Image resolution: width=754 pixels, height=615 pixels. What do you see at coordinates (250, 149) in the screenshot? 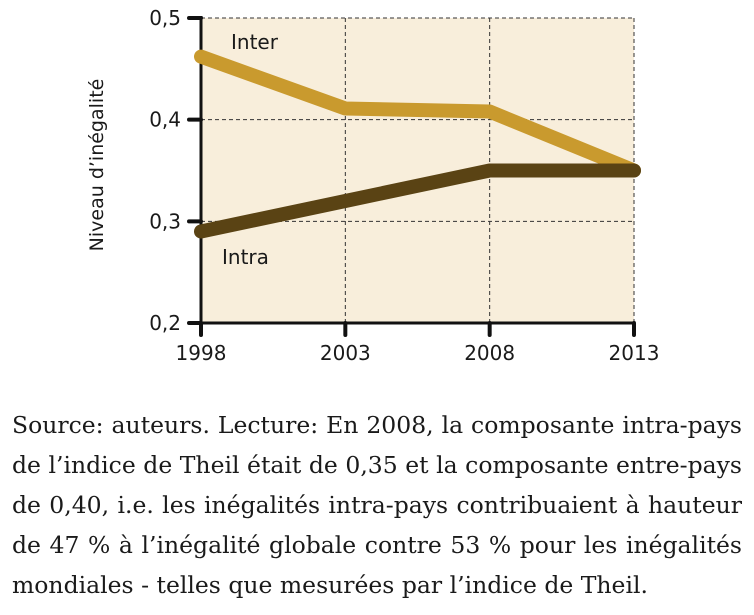
I see `series-labels: Inter Intra` at bounding box center [250, 149].